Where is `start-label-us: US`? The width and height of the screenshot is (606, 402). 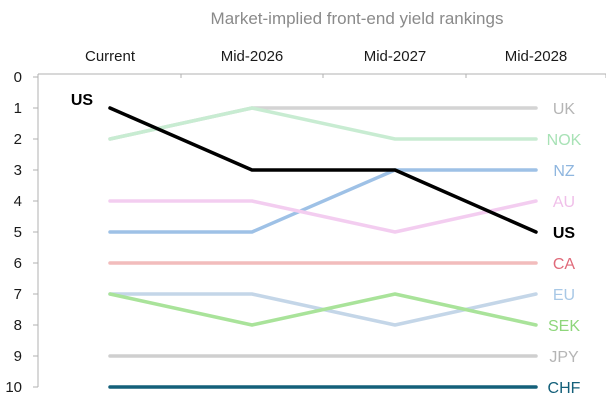 start-label-us: US is located at coordinates (82, 100).